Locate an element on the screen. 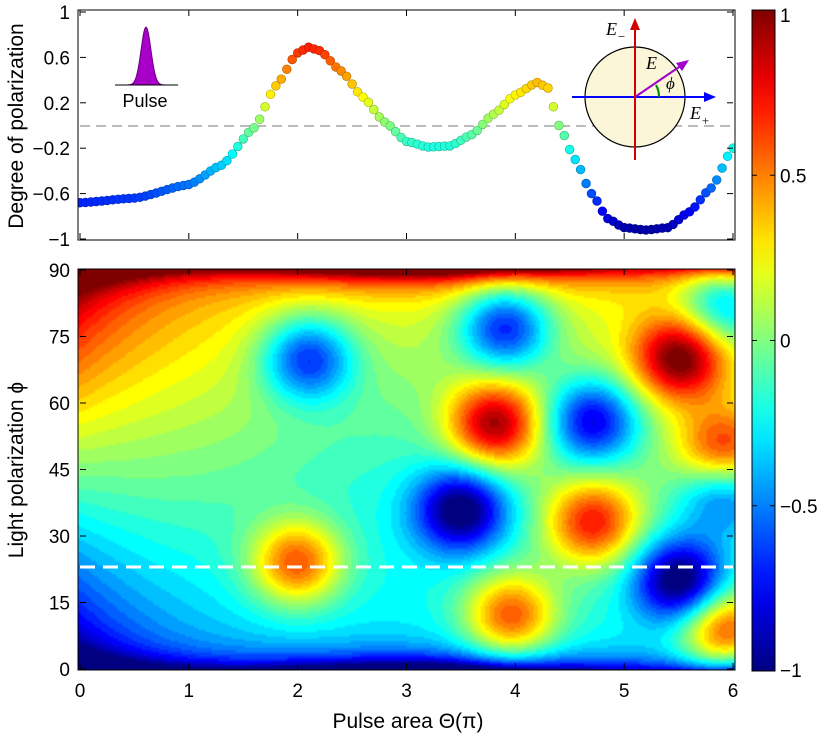 This screenshot has width=830, height=740. polarization-inset: E− E+ E ϕ is located at coordinates (644, 89).